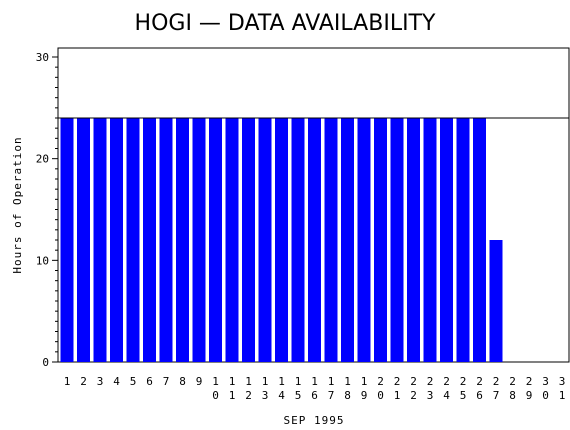 This screenshot has width=570, height=430. What do you see at coordinates (42, 260) in the screenshot?
I see `y-tick-label: 10` at bounding box center [42, 260].